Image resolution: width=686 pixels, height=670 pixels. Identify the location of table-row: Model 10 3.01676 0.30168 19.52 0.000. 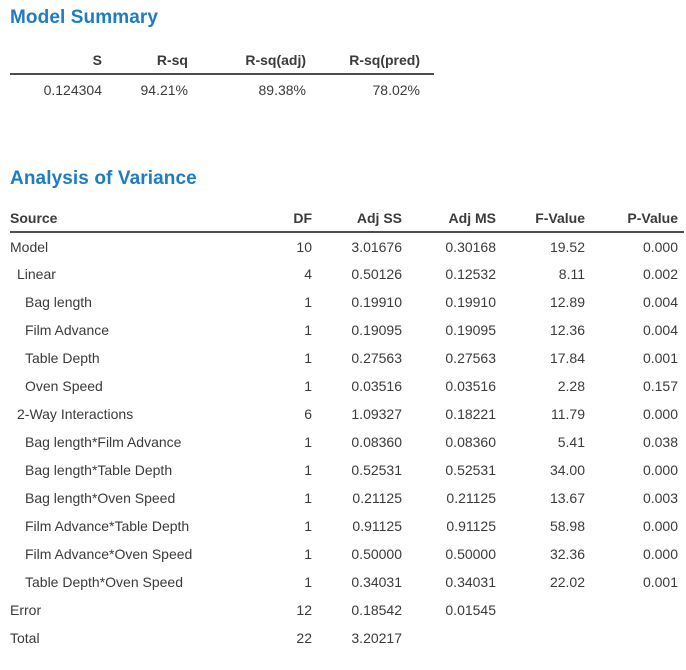
(347, 246).